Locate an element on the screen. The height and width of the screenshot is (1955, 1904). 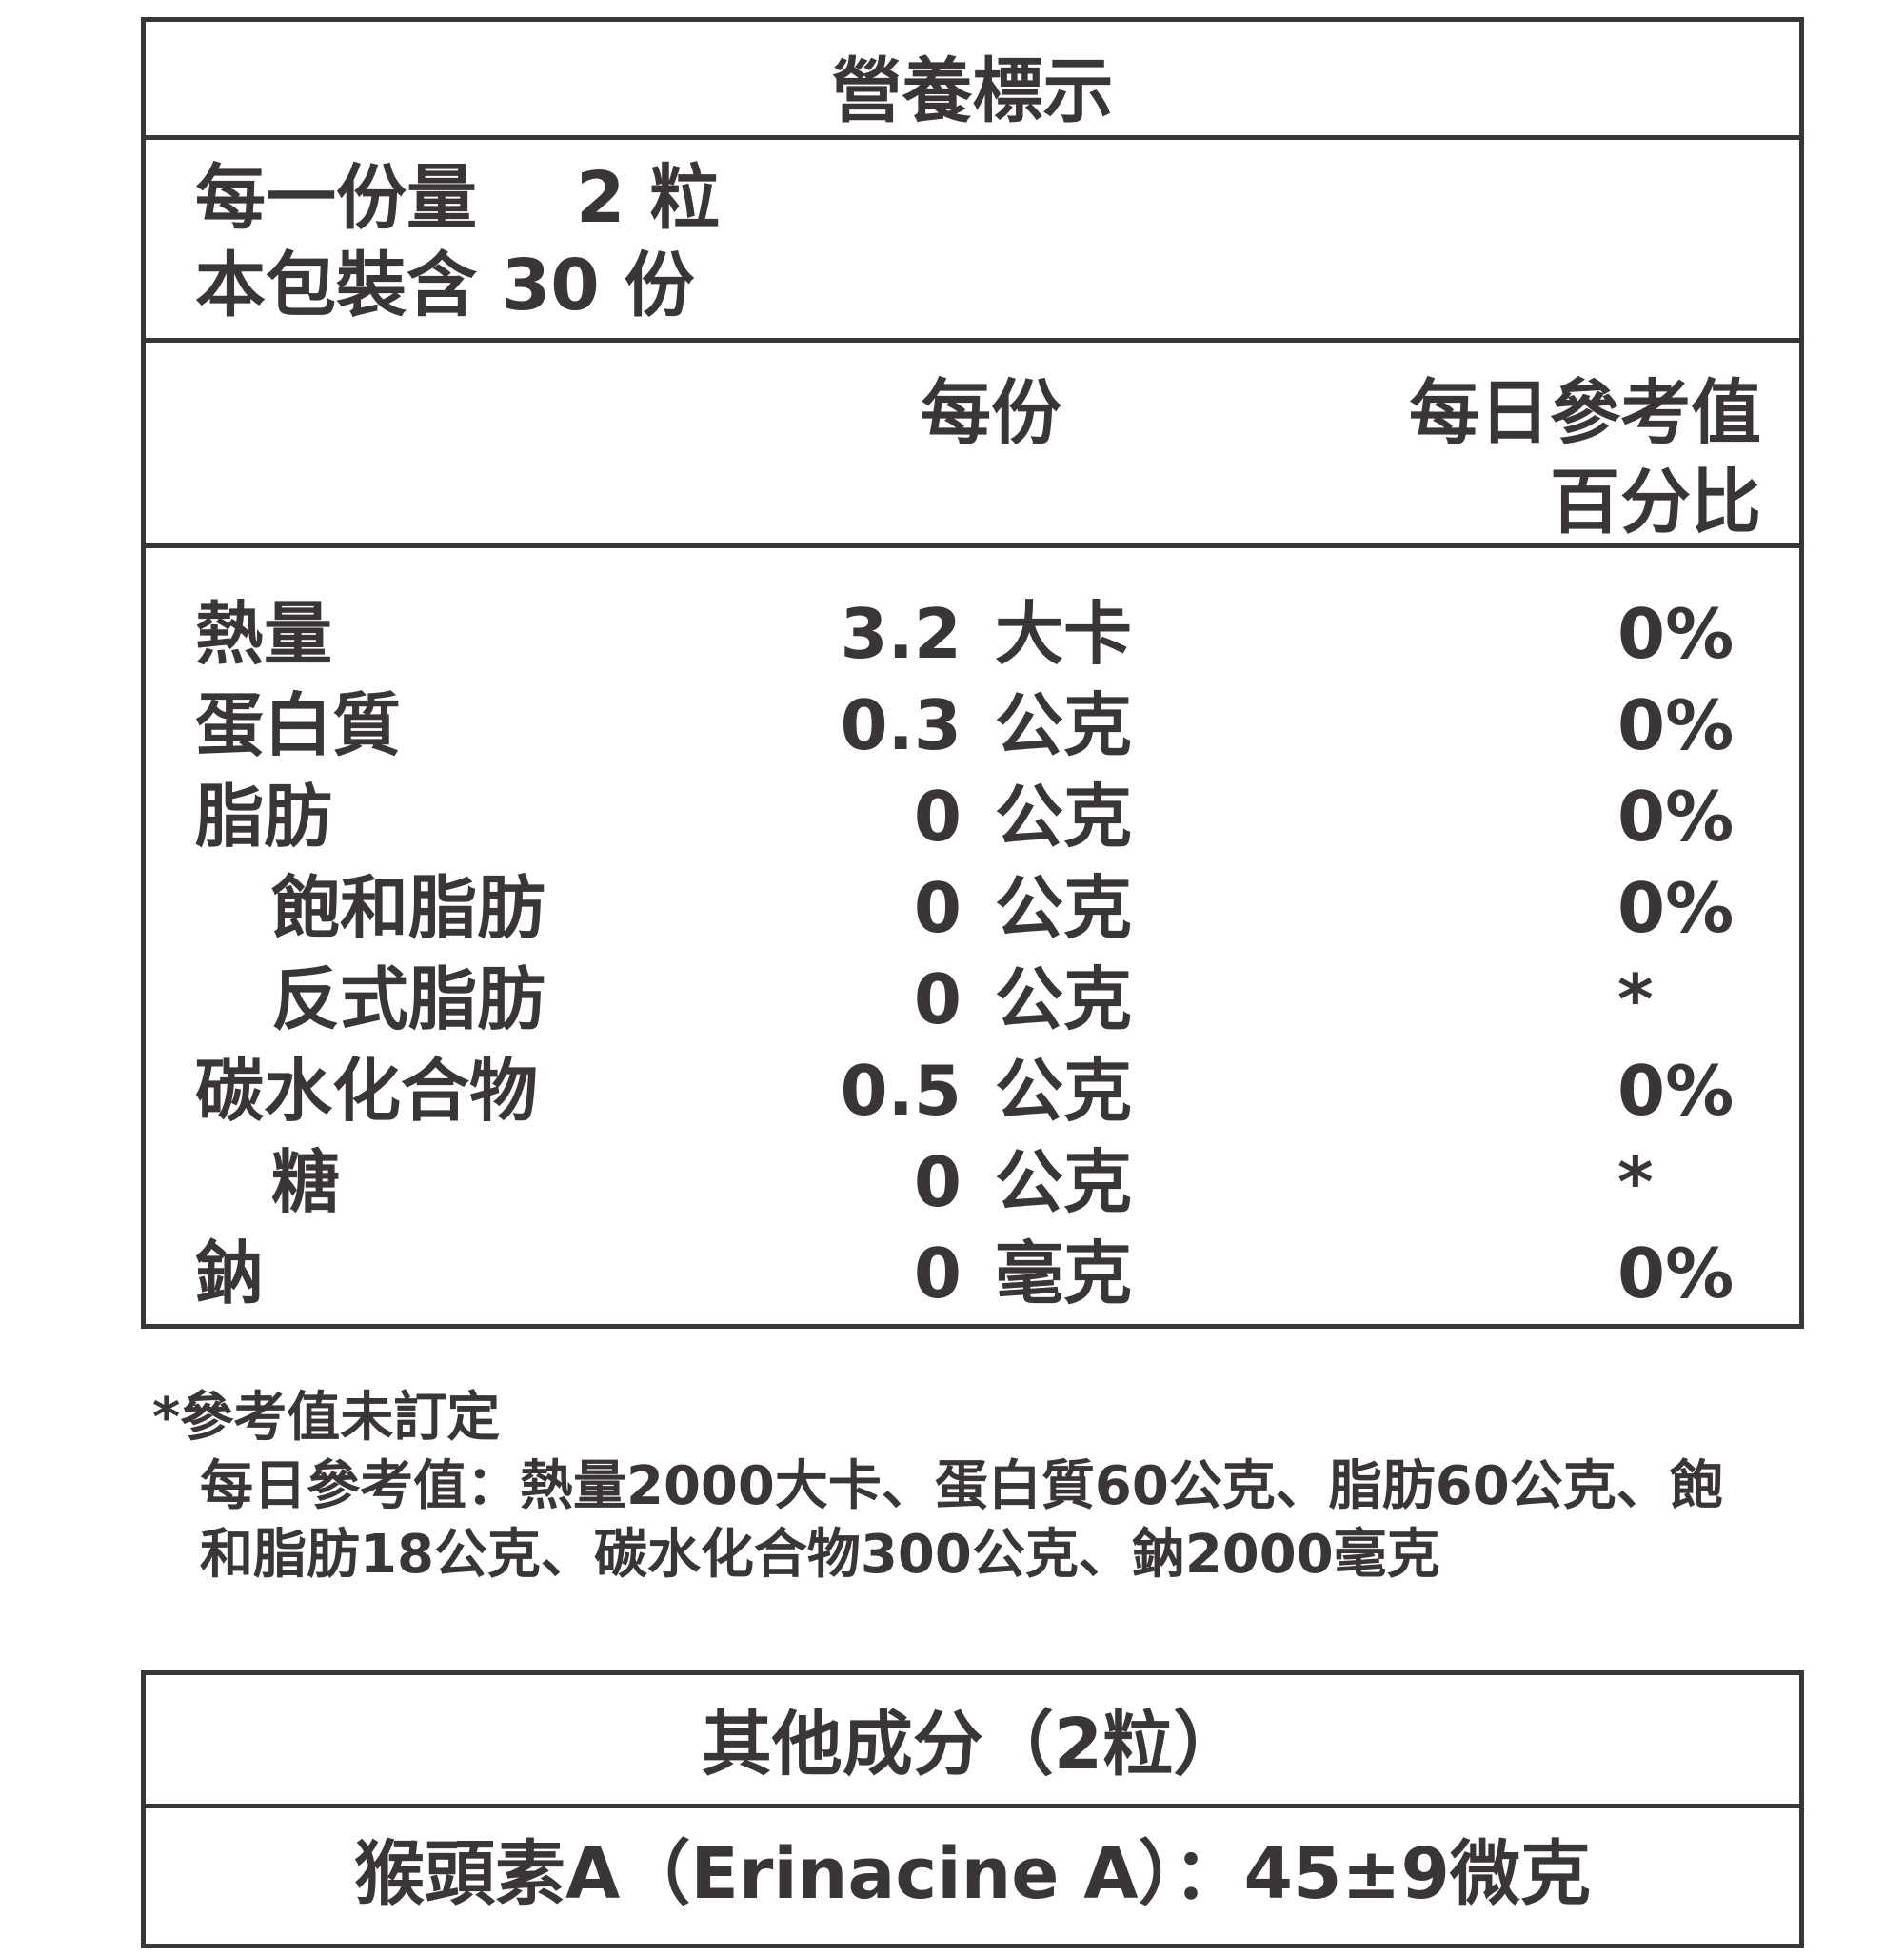
nutrient-label: 糖 is located at coordinates (306, 1182).